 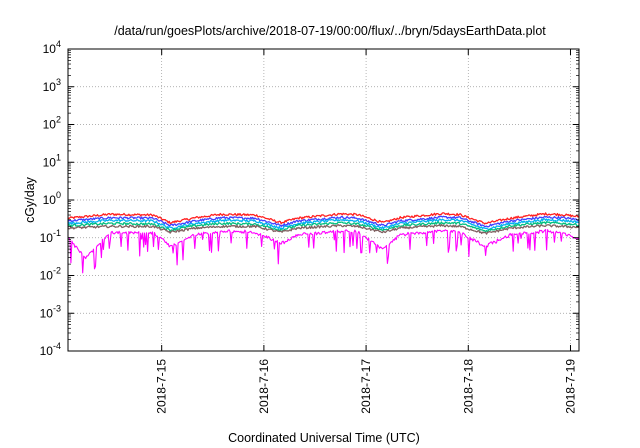 I want to click on y-tick-label: 10², so click(x=52, y=123).